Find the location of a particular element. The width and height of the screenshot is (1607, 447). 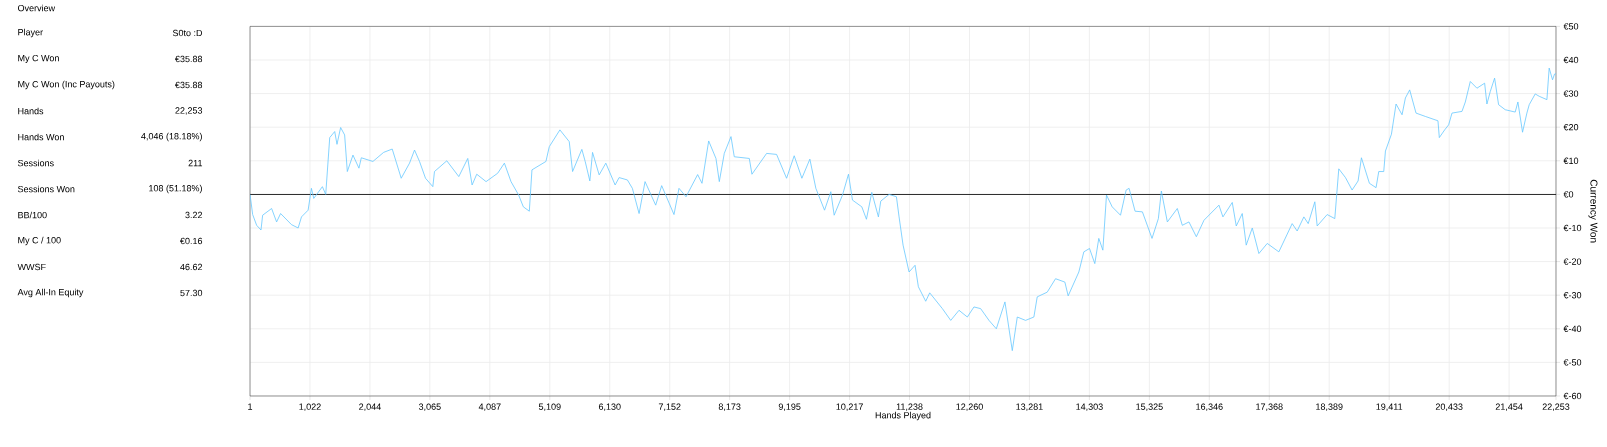

text: Avg All-In Equity is located at coordinates (50, 293).